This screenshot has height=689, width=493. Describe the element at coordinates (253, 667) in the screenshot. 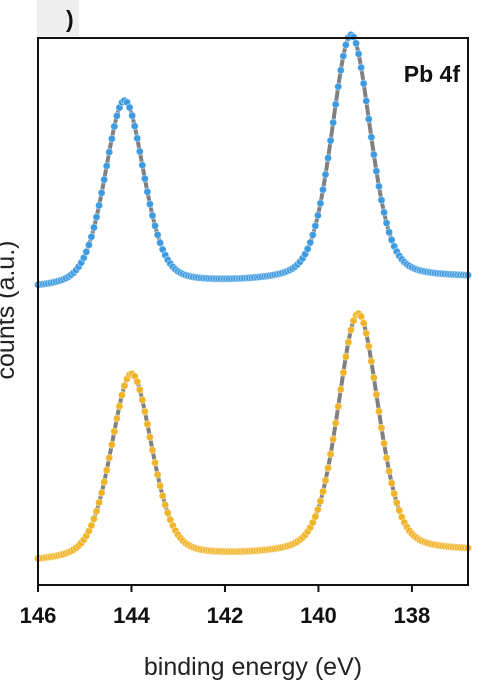

I see `x-axis-title: binding energy (eV)` at that location.